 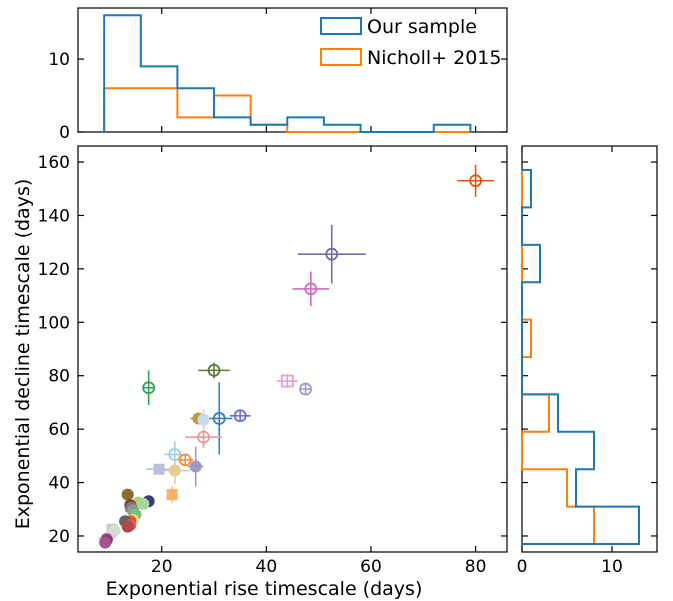 I want to click on y-tick-label: 160, so click(x=54, y=163).